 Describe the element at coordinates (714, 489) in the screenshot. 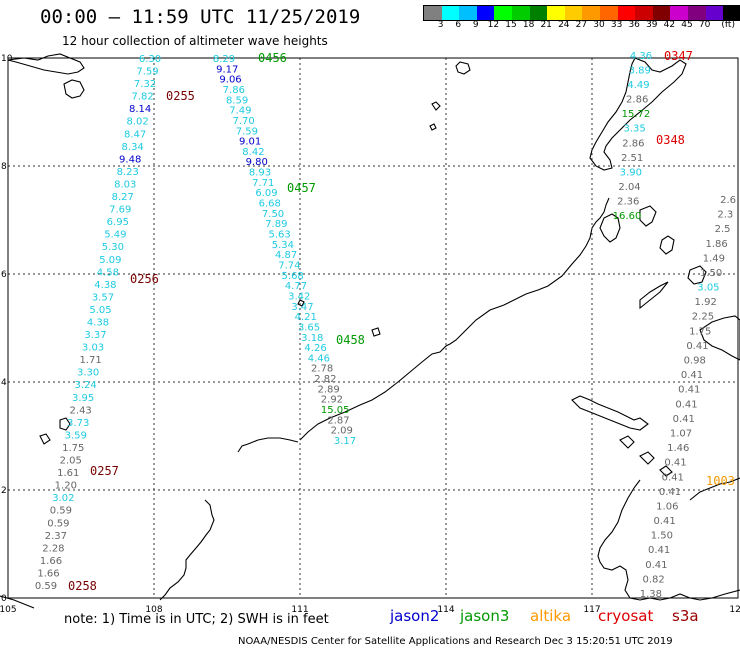

I see `coast-northern-borneo` at that location.